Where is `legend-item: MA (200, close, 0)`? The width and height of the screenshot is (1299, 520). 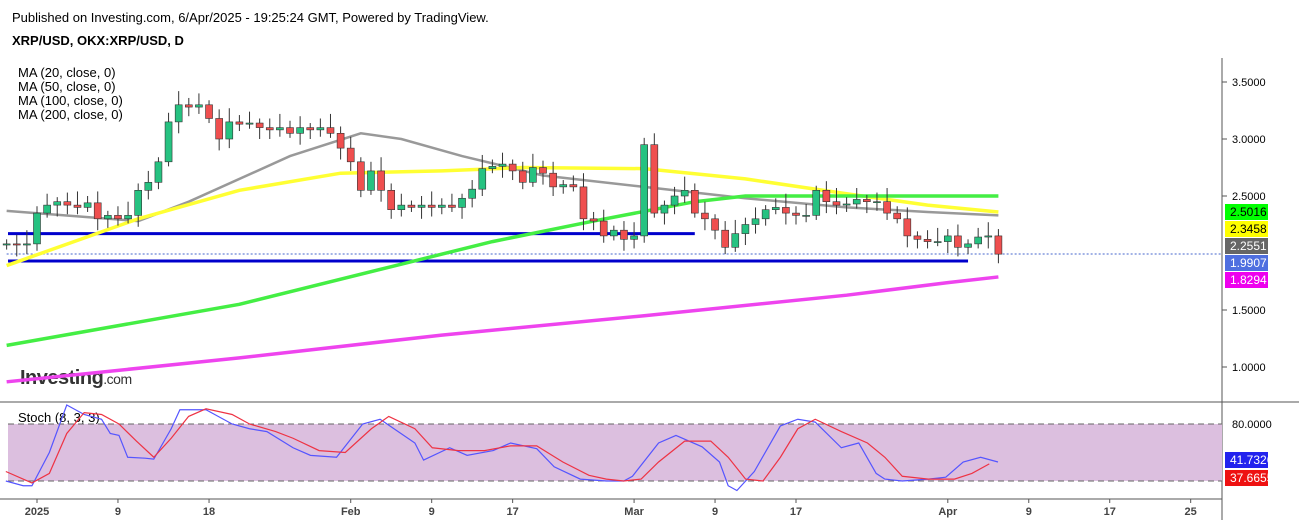 legend-item: MA (200, close, 0) is located at coordinates (70, 114).